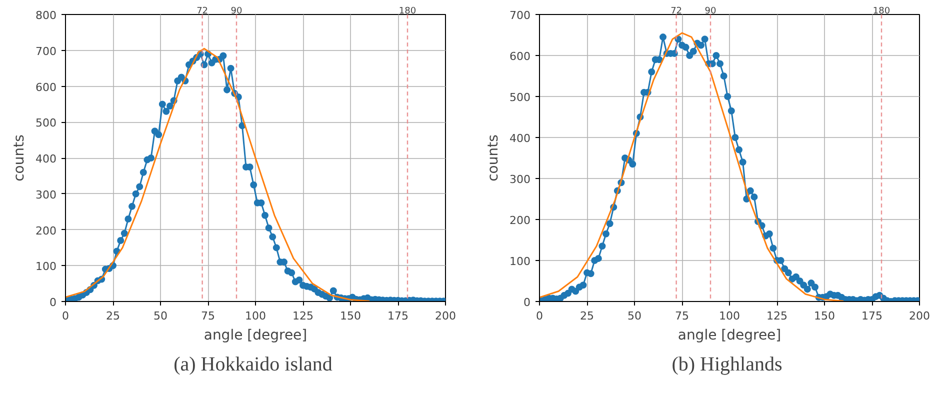 The image size is (948, 418). I want to click on text: (a) Hokkaido island, so click(253, 365).